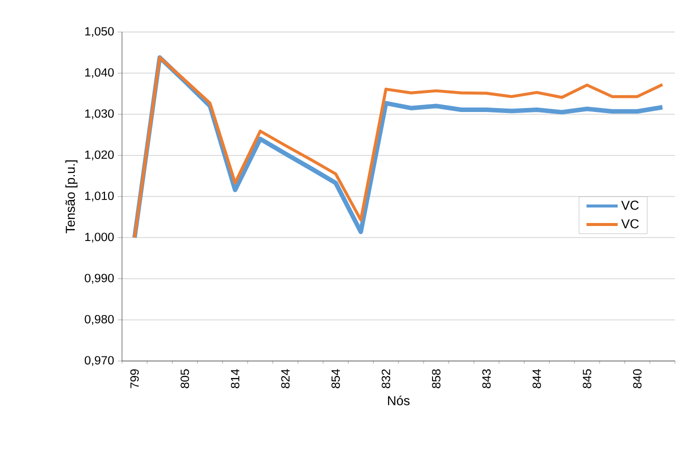 The image size is (688, 455). What do you see at coordinates (134, 378) in the screenshot?
I see `x-tick-label: 799` at bounding box center [134, 378].